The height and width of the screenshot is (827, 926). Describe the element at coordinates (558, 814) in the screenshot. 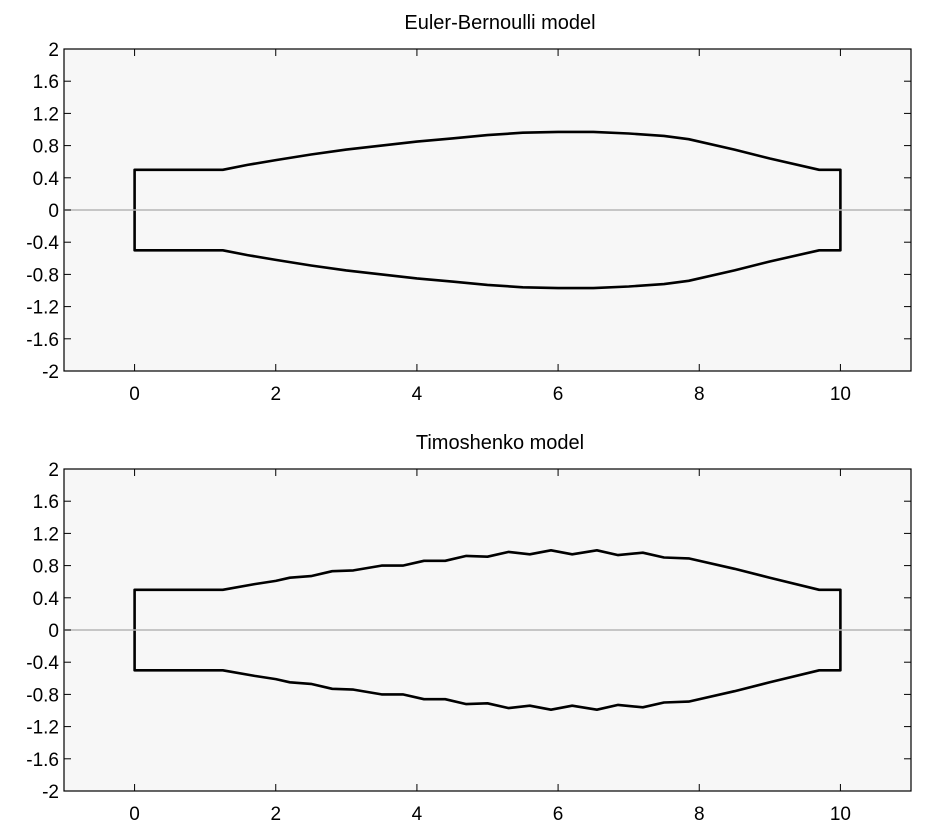

I see `timoshenko-x-tick-label: 6` at that location.